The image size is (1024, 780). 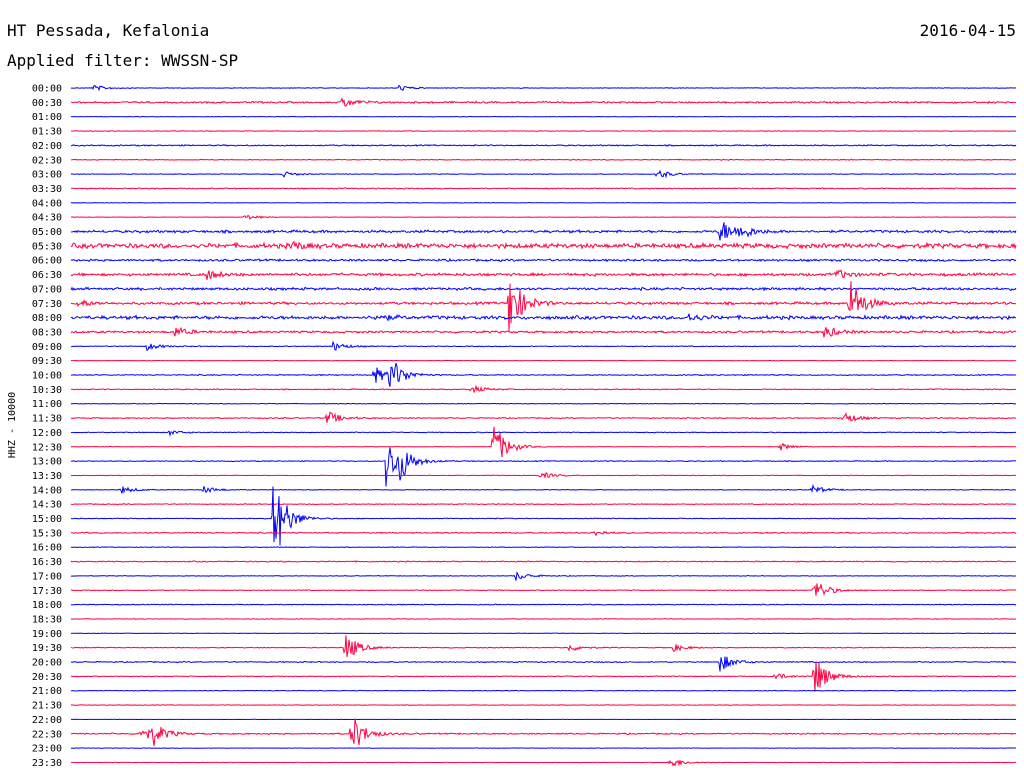 I want to click on row-time-label: 18:30, so click(x=47, y=619).